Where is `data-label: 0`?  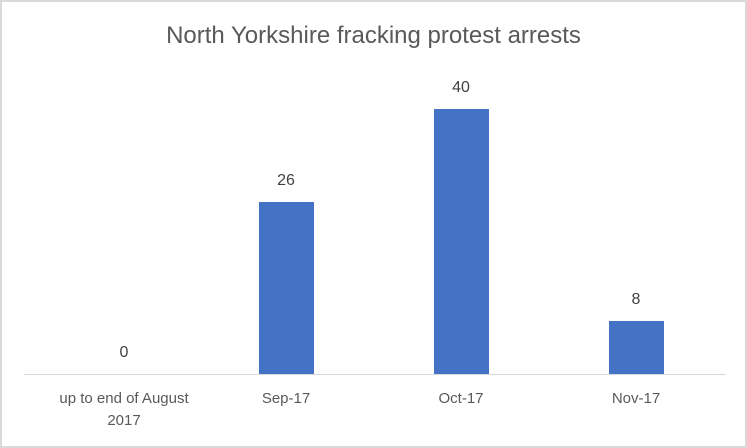 data-label: 0 is located at coordinates (124, 352).